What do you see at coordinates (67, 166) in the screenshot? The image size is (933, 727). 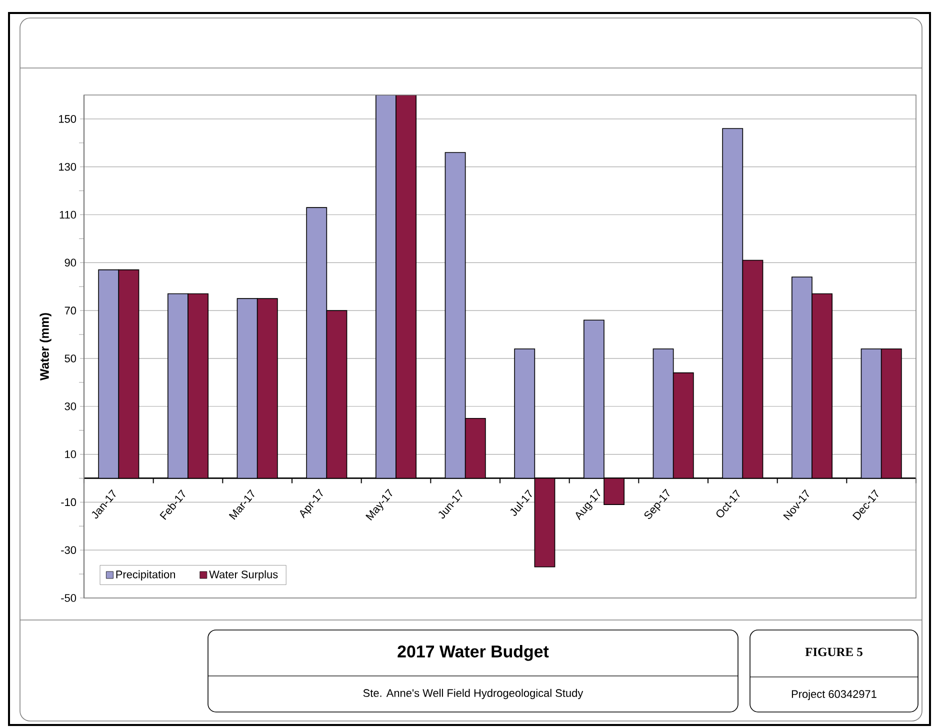 I see `y-tick-label: 130` at bounding box center [67, 166].